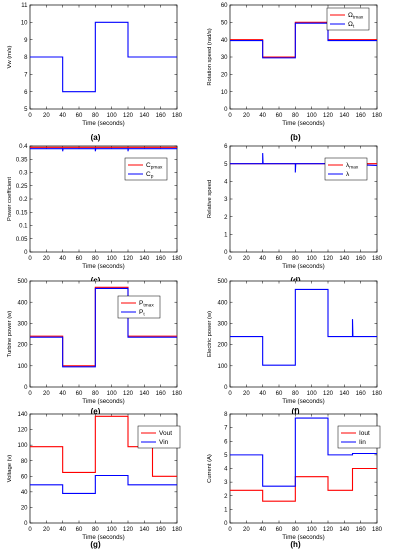 The height and width of the screenshot is (550, 403). Describe the element at coordinates (96, 411) in the screenshot. I see `panel-caption: (e)` at that location.